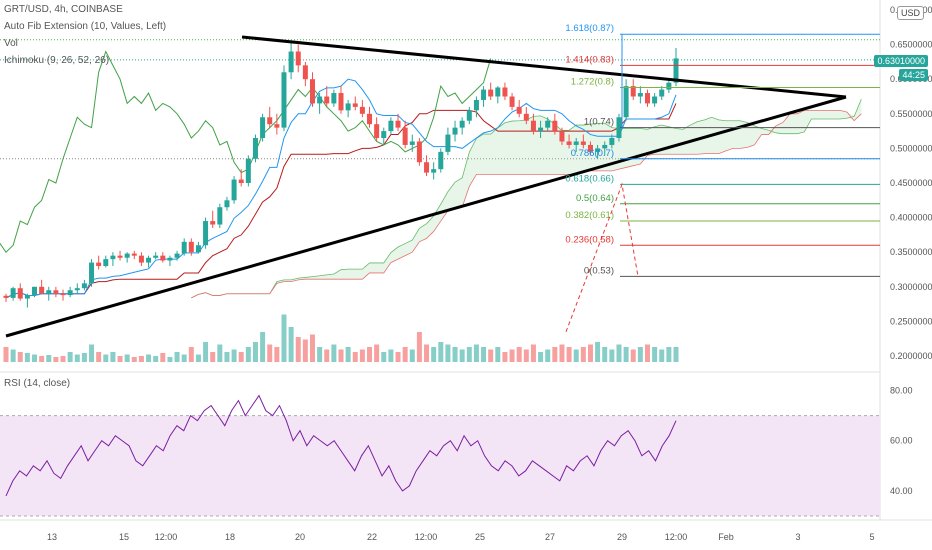 The height and width of the screenshot is (550, 932). Describe the element at coordinates (11, 43) in the screenshot. I see `indicator-vol-label: Vol` at that location.